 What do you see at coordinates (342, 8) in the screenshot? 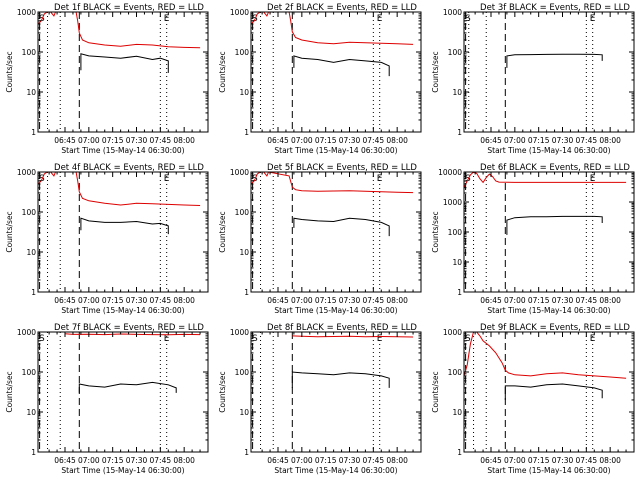
I see `panel-title: Det 2f BLACK = Events, RED = LLD` at bounding box center [342, 8].